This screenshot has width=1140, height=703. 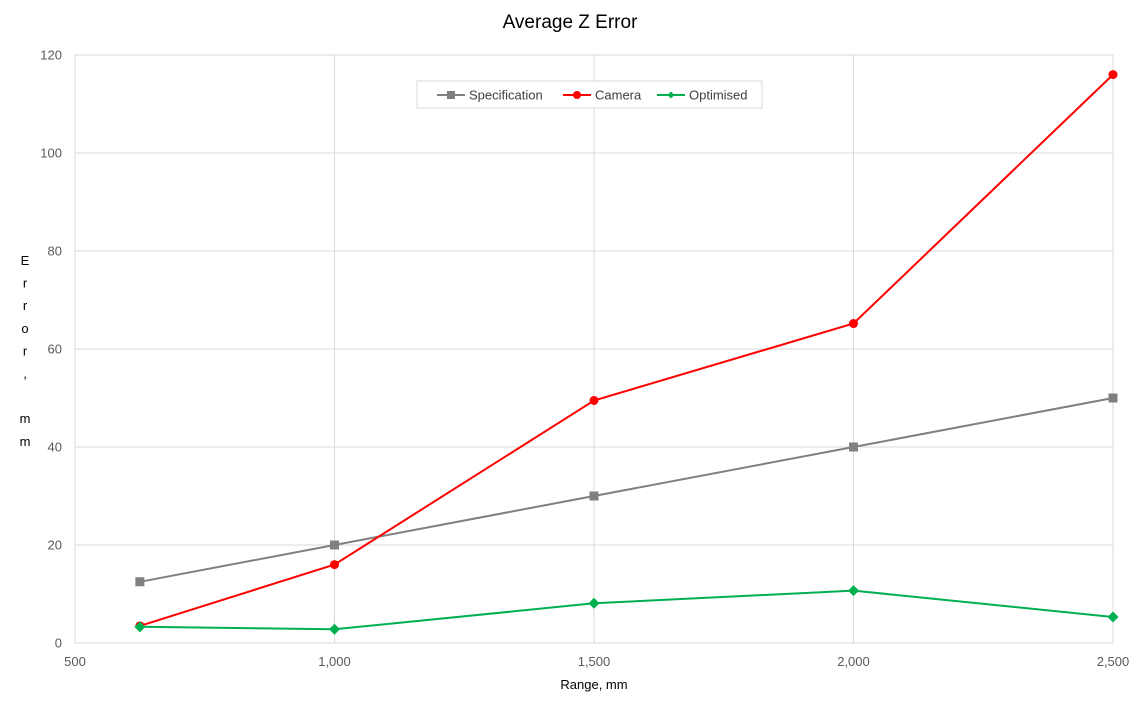 What do you see at coordinates (1113, 661) in the screenshot?
I see `x-tick-label: 2,500` at bounding box center [1113, 661].